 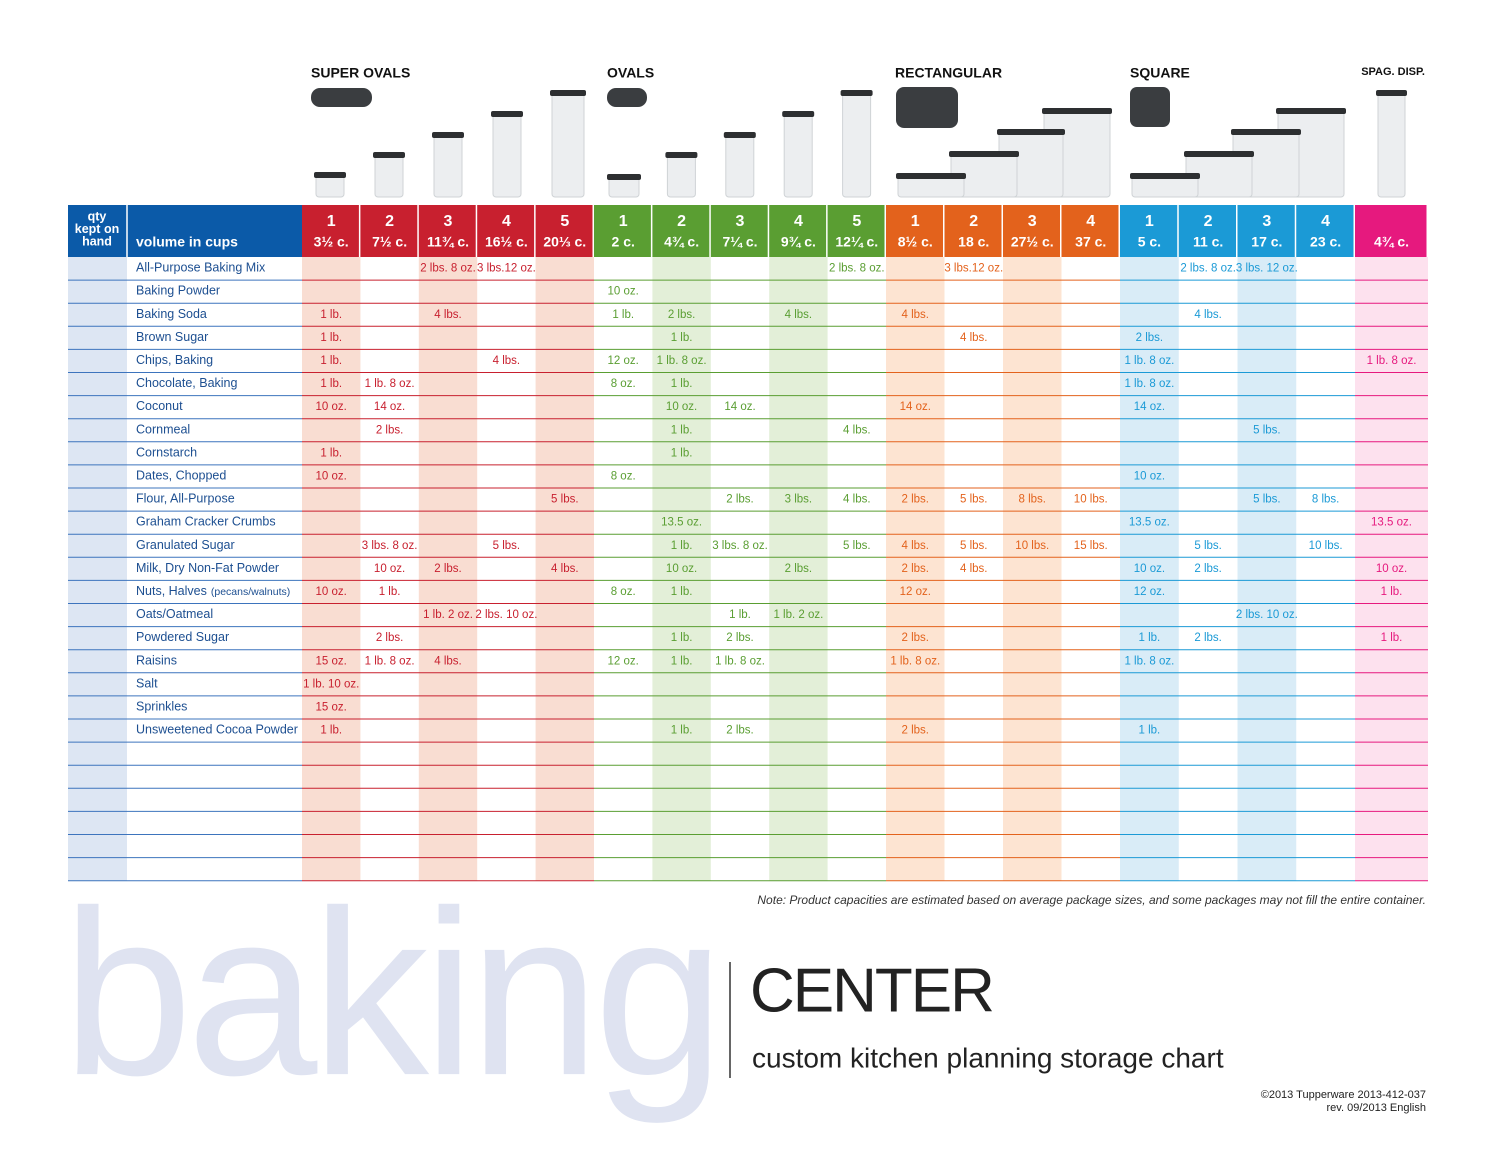 I want to click on product-name-text: Baking Powder, so click(x=178, y=291).